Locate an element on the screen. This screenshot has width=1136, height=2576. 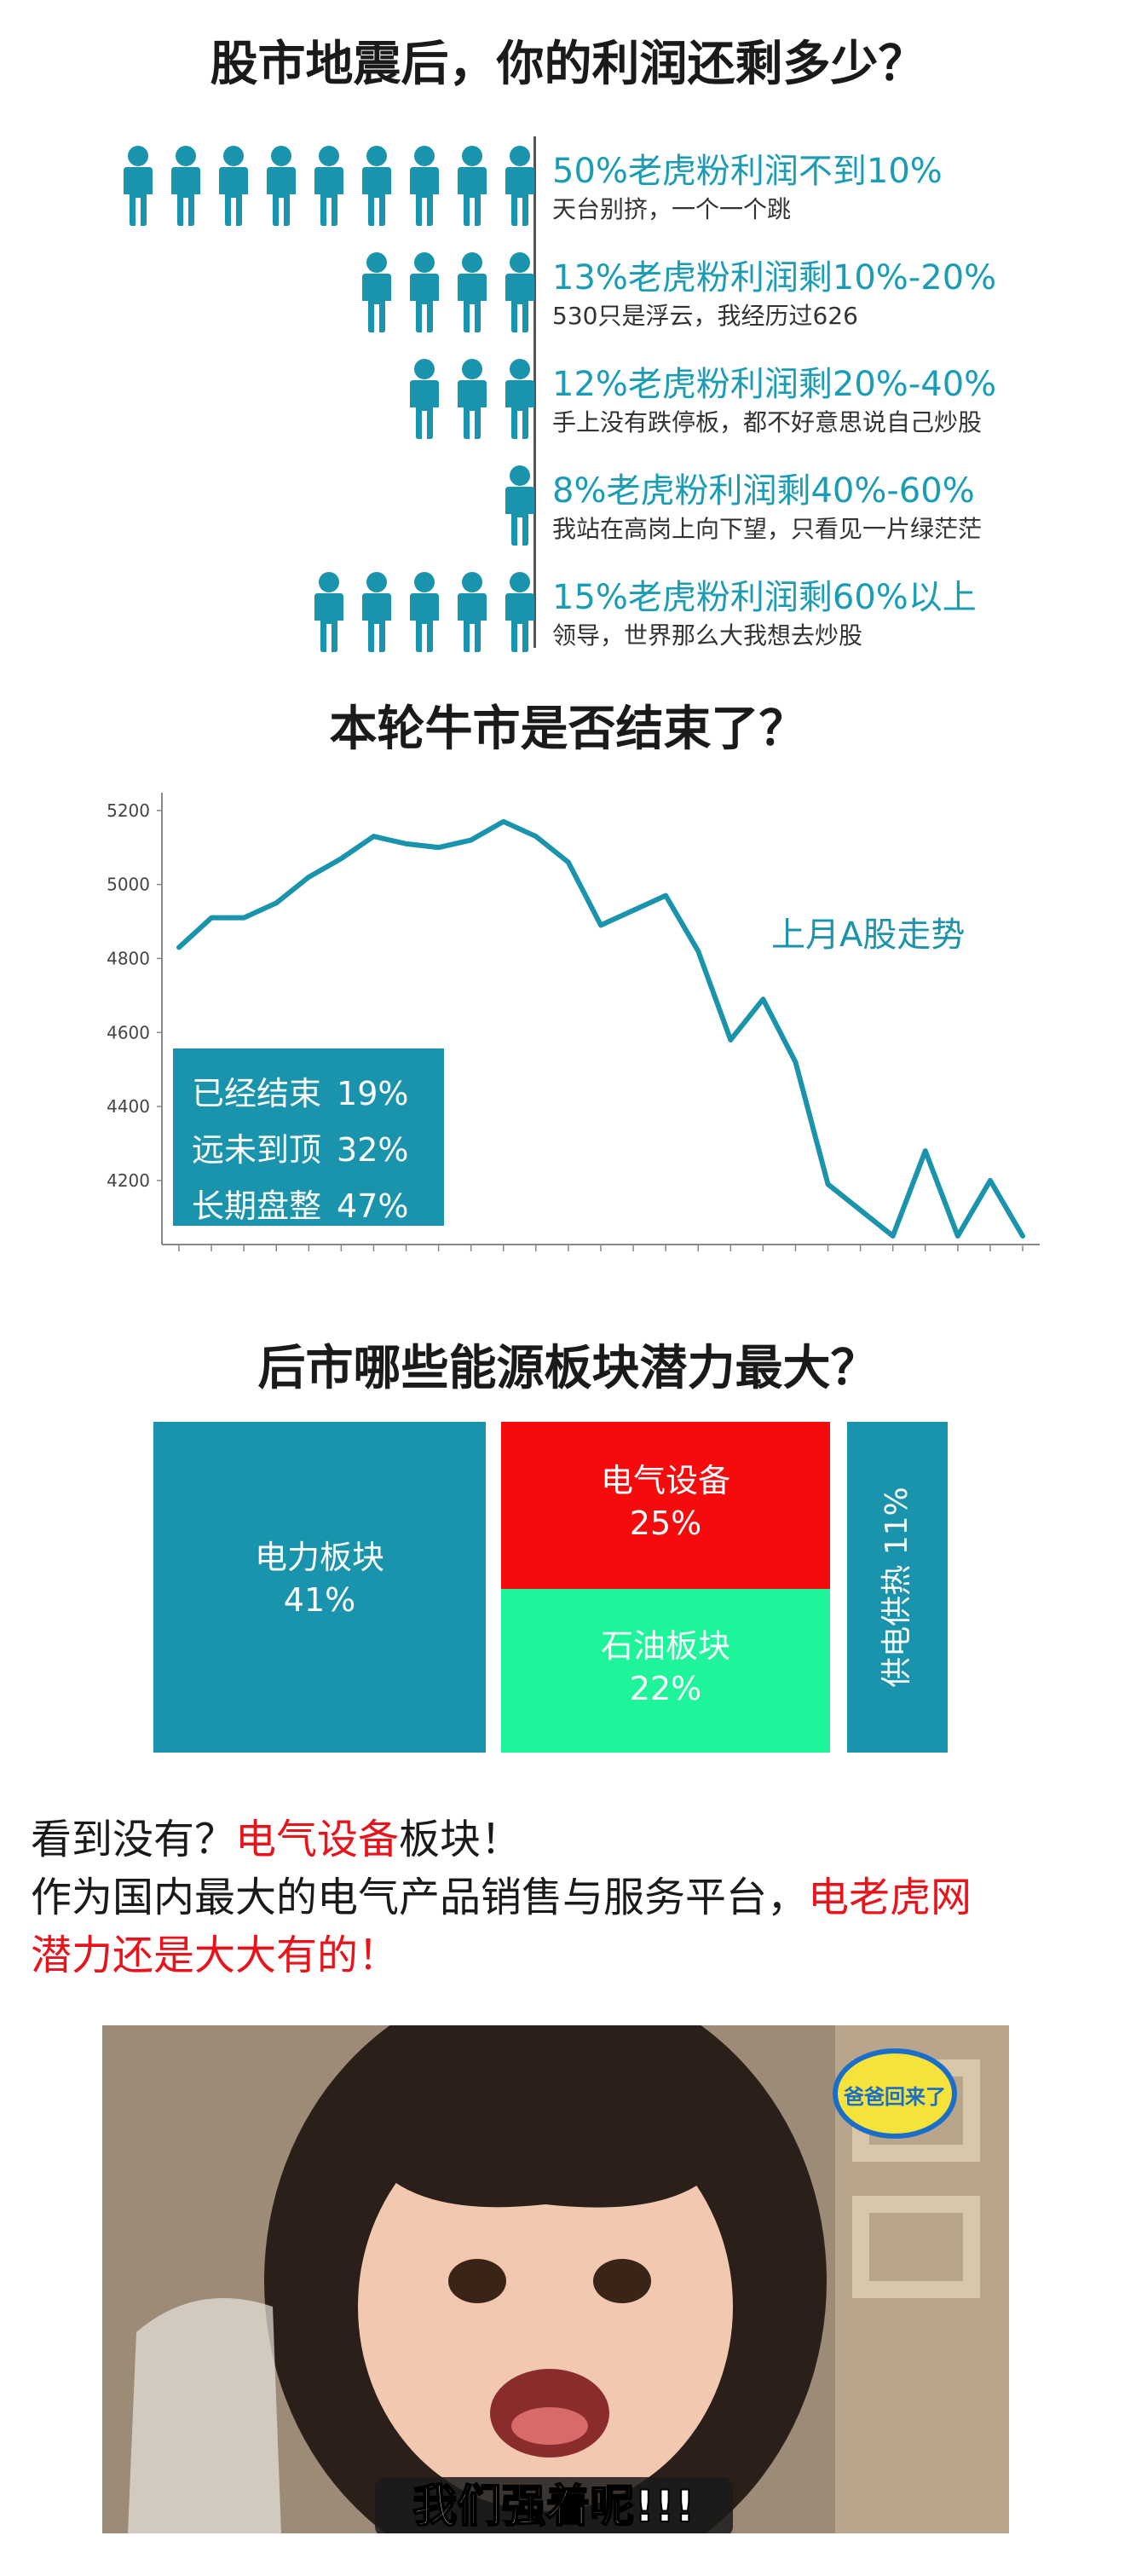
people-row-sub: 天台别挤，一个一个跳 is located at coordinates (672, 209).